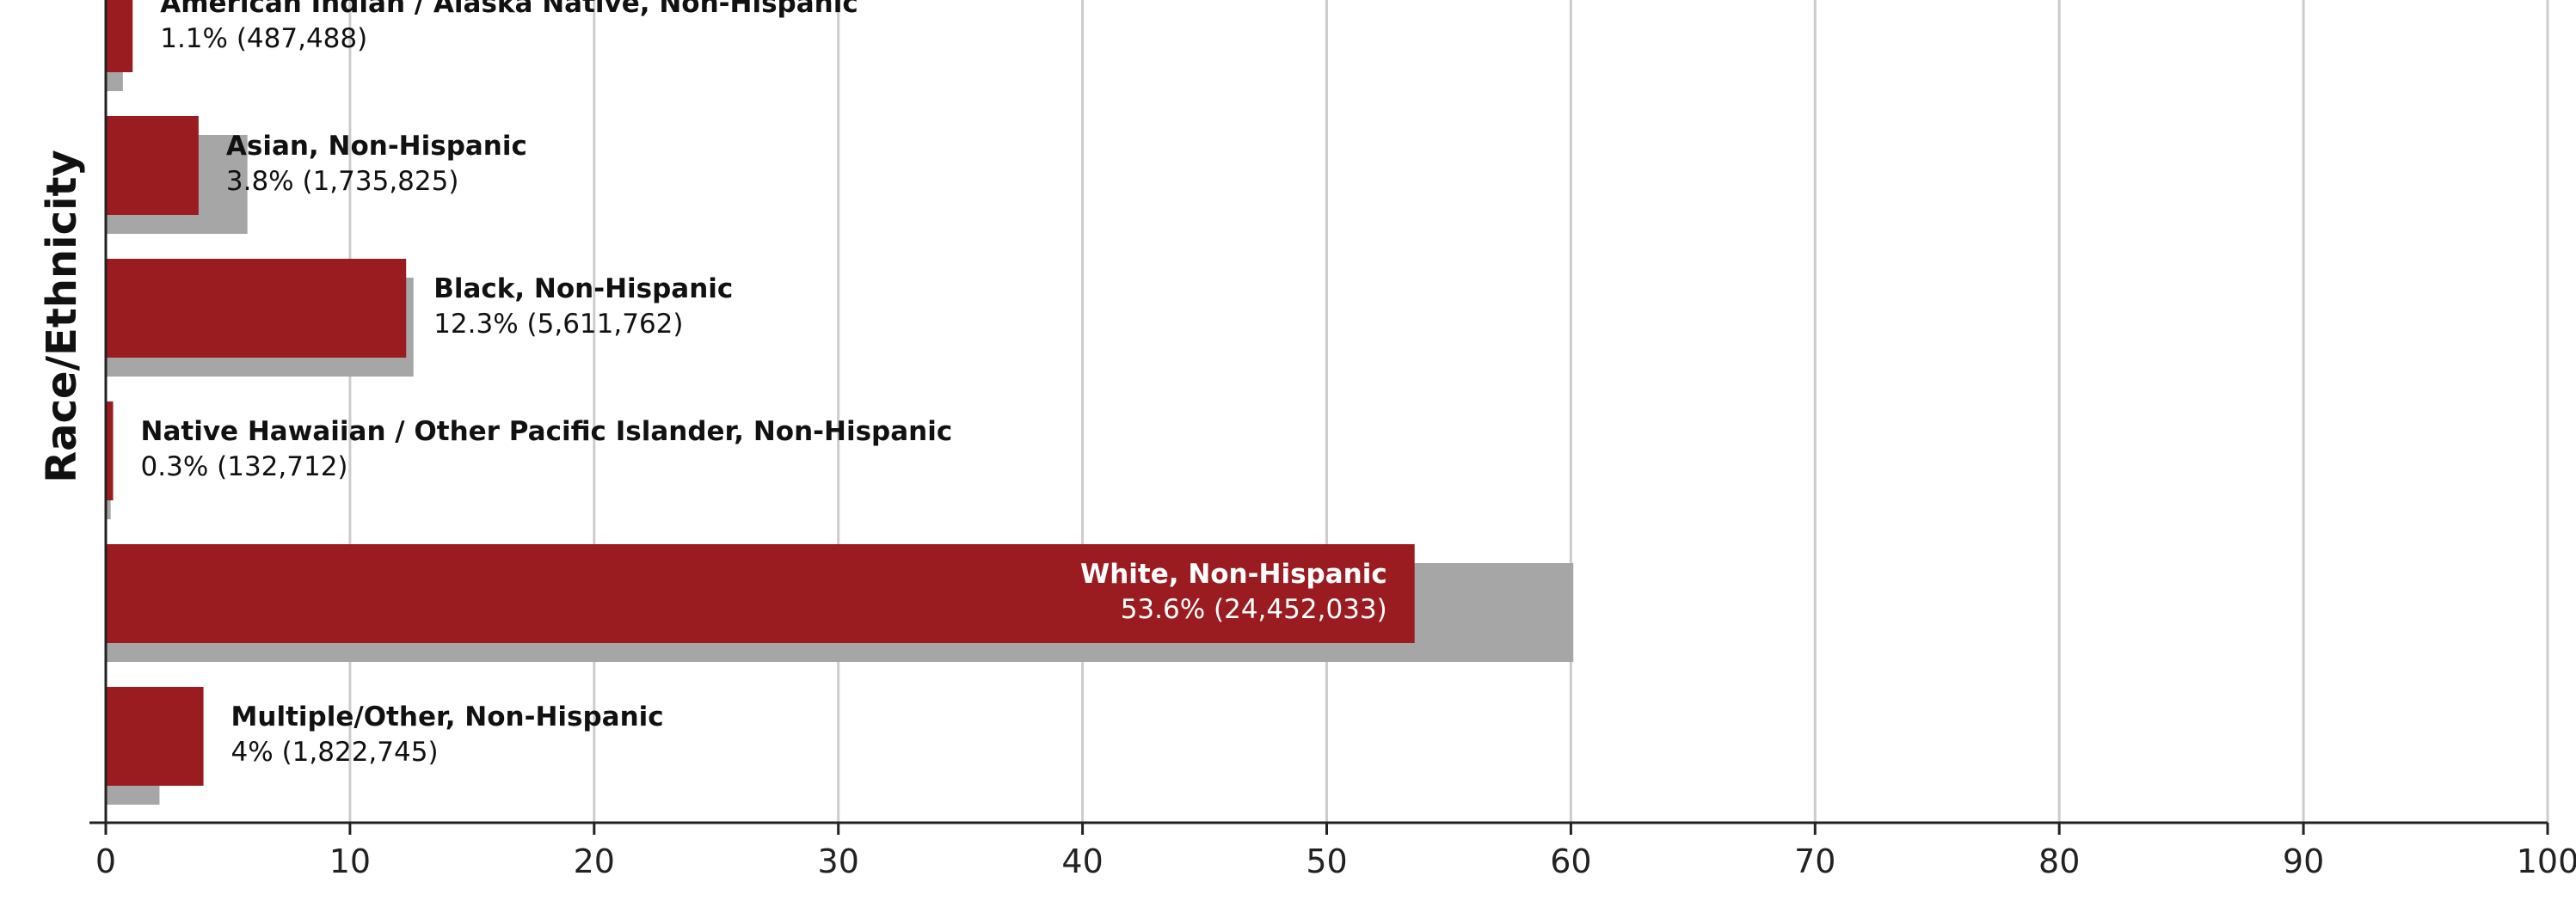 The image size is (2576, 919). I want to click on x-tick-label: 10, so click(350, 861).